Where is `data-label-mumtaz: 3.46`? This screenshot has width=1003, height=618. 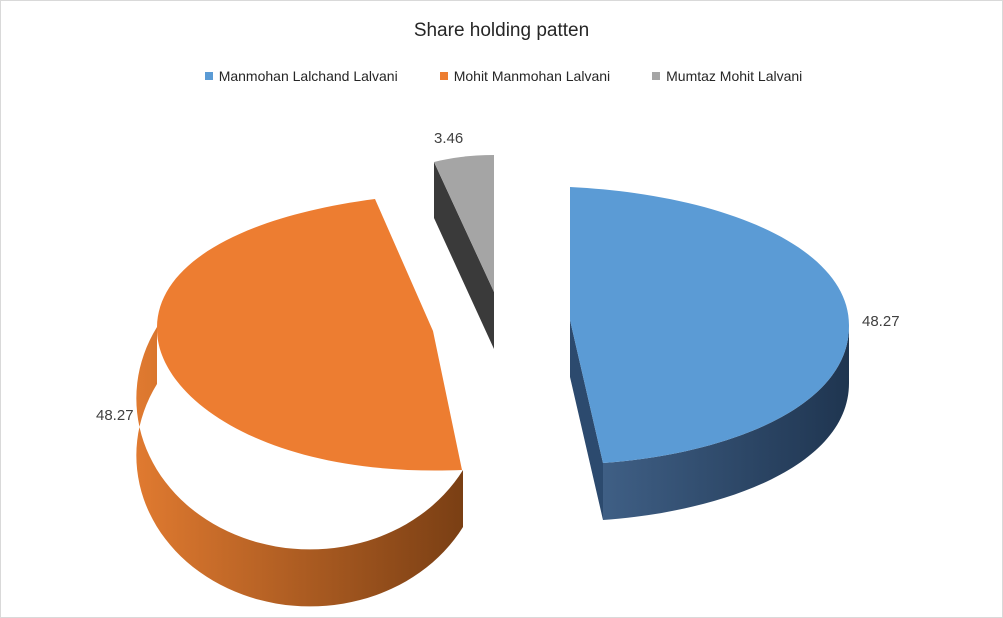 data-label-mumtaz: 3.46 is located at coordinates (448, 138).